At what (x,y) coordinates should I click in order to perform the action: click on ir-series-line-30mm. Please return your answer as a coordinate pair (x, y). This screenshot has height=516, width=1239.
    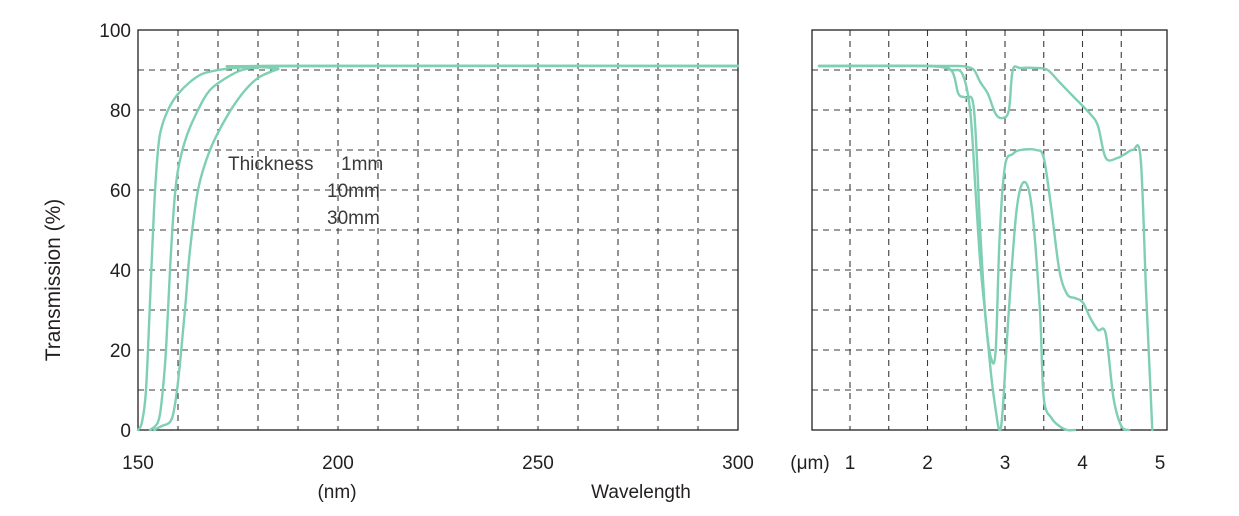
    Looking at the image, I should click on (946, 248).